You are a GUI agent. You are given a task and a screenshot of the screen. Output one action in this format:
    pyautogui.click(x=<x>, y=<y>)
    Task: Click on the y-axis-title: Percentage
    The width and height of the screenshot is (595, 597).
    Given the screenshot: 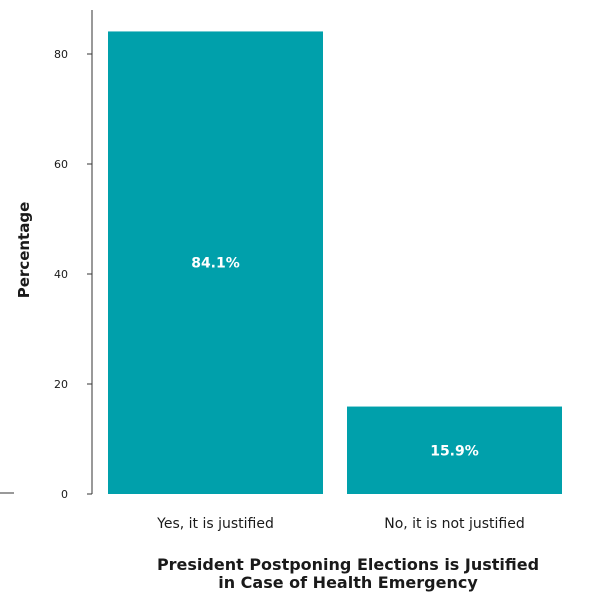 What is the action you would take?
    pyautogui.click(x=24, y=250)
    